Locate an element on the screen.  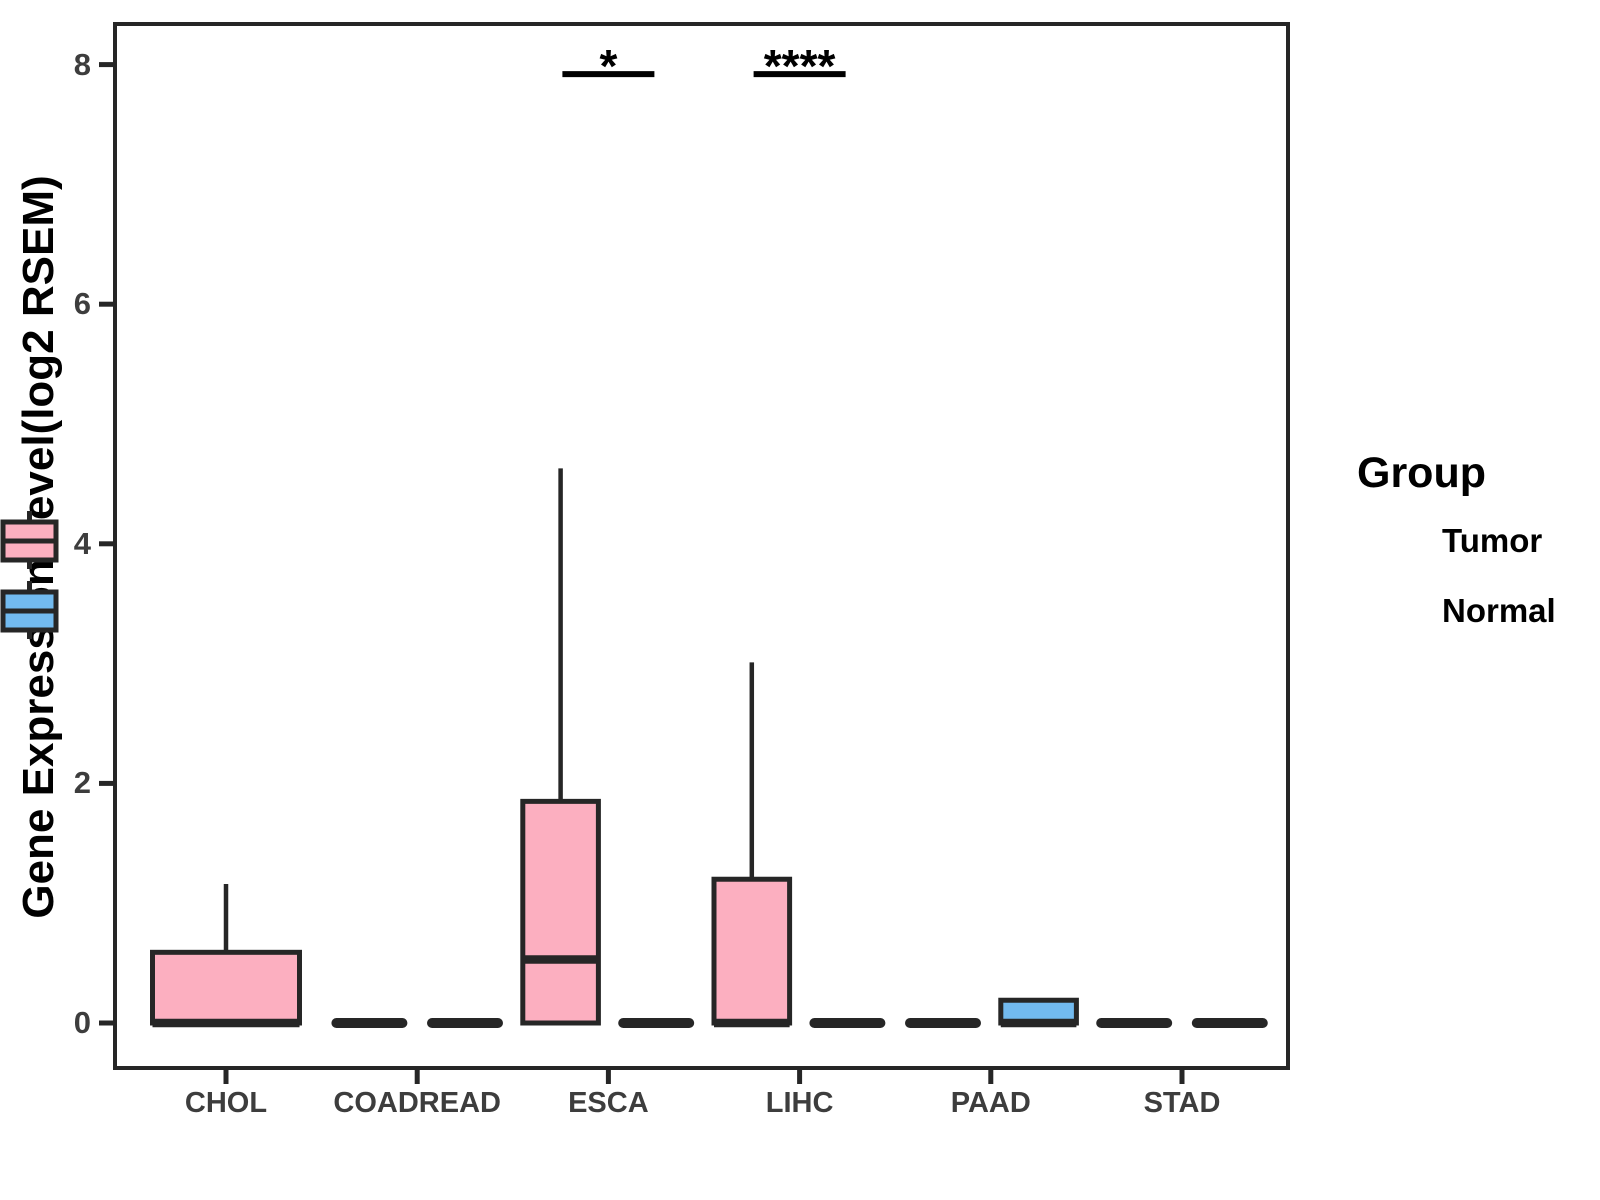
sig-label-ESCA: * is located at coordinates (608, 66).